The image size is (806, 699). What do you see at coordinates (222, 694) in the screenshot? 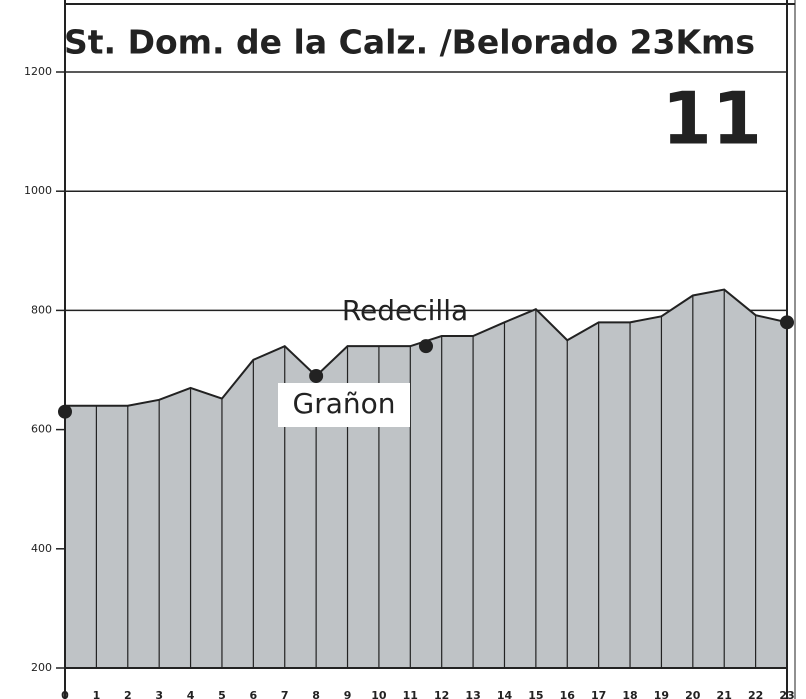
I see `x-tick-label: 5` at bounding box center [222, 694].